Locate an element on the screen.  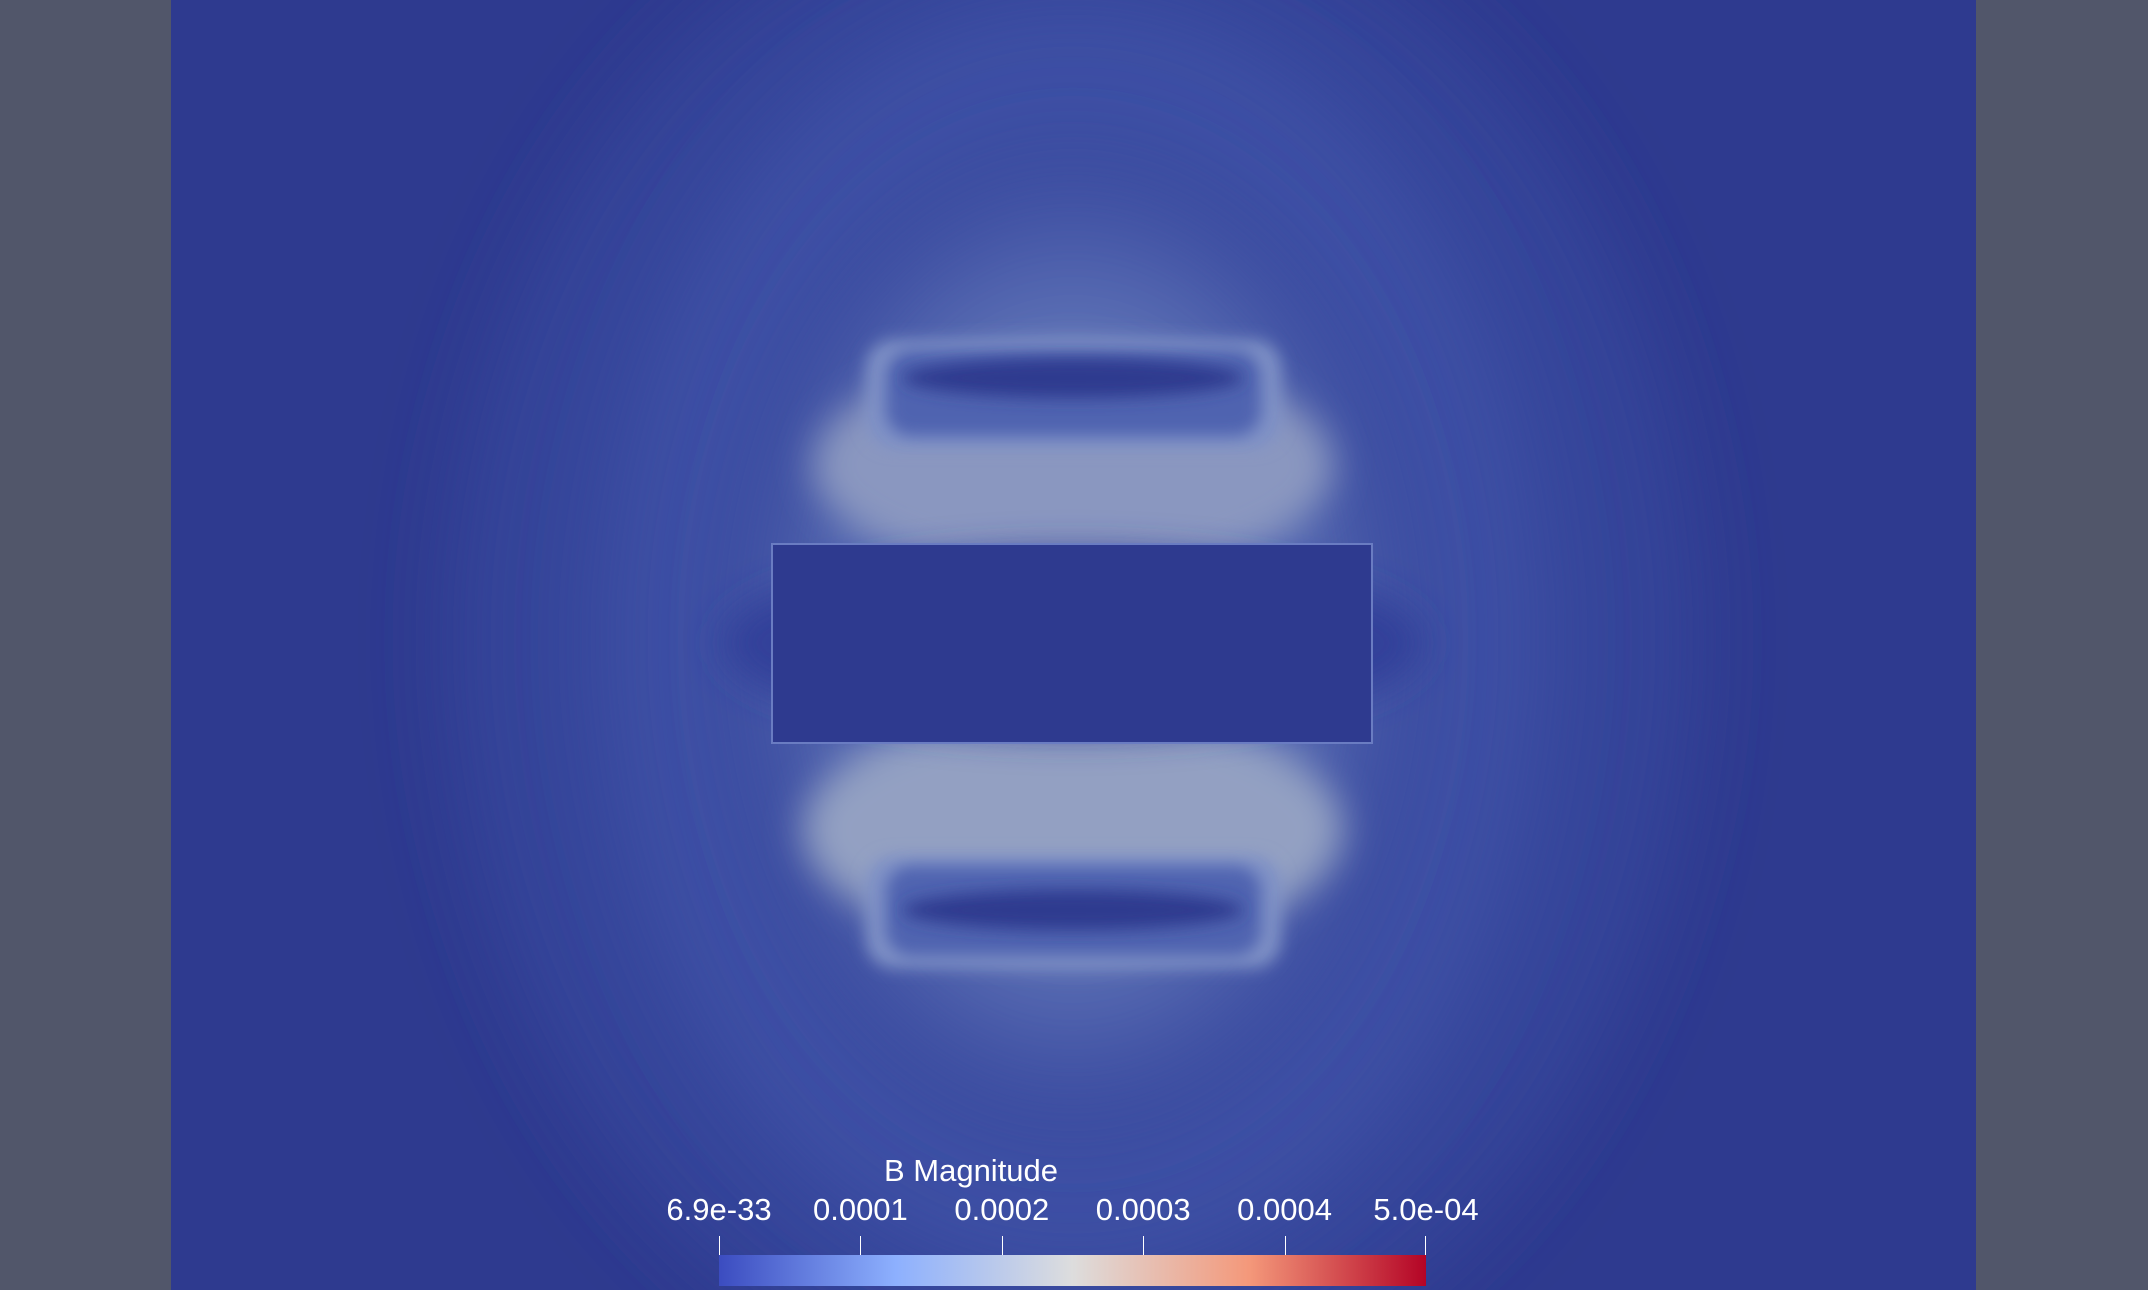
colorbar-tick-label: 0.0002 is located at coordinates (1002, 1209).